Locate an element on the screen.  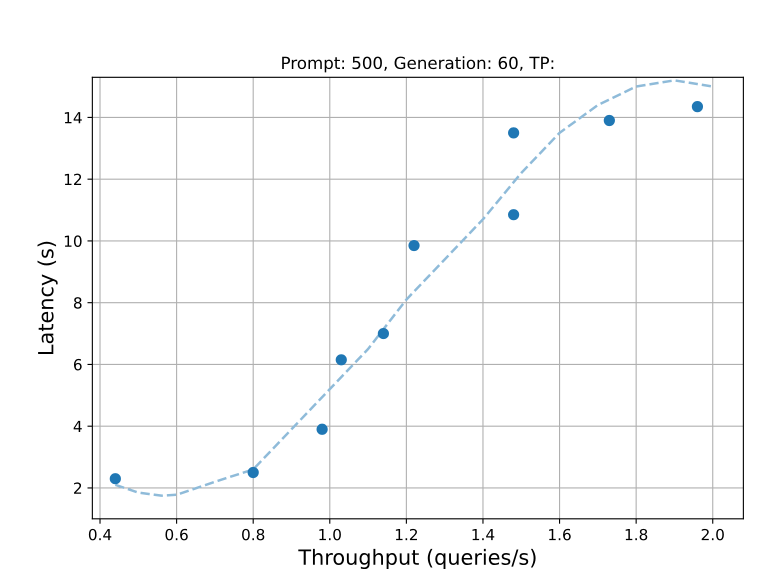
x-tick-label: 1.0 is located at coordinates (330, 534).